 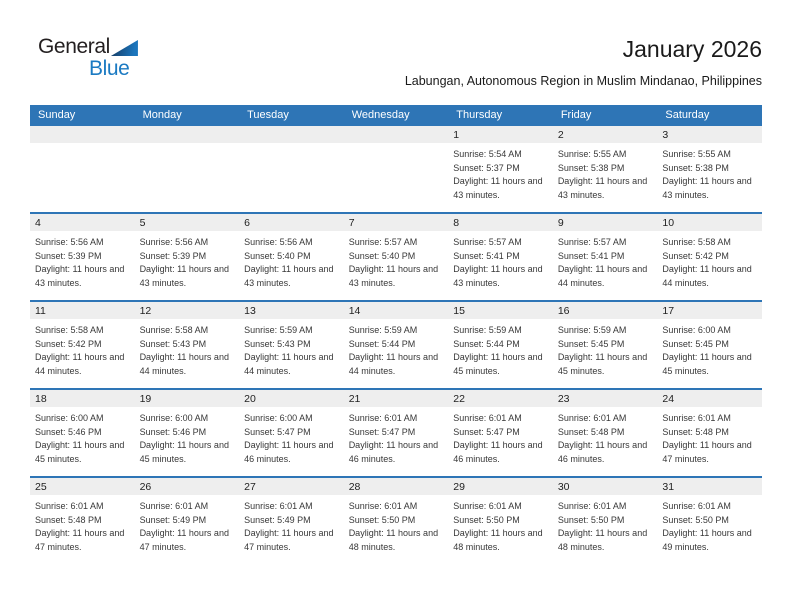 What do you see at coordinates (351, 223) in the screenshot?
I see `day-number: 7` at bounding box center [351, 223].